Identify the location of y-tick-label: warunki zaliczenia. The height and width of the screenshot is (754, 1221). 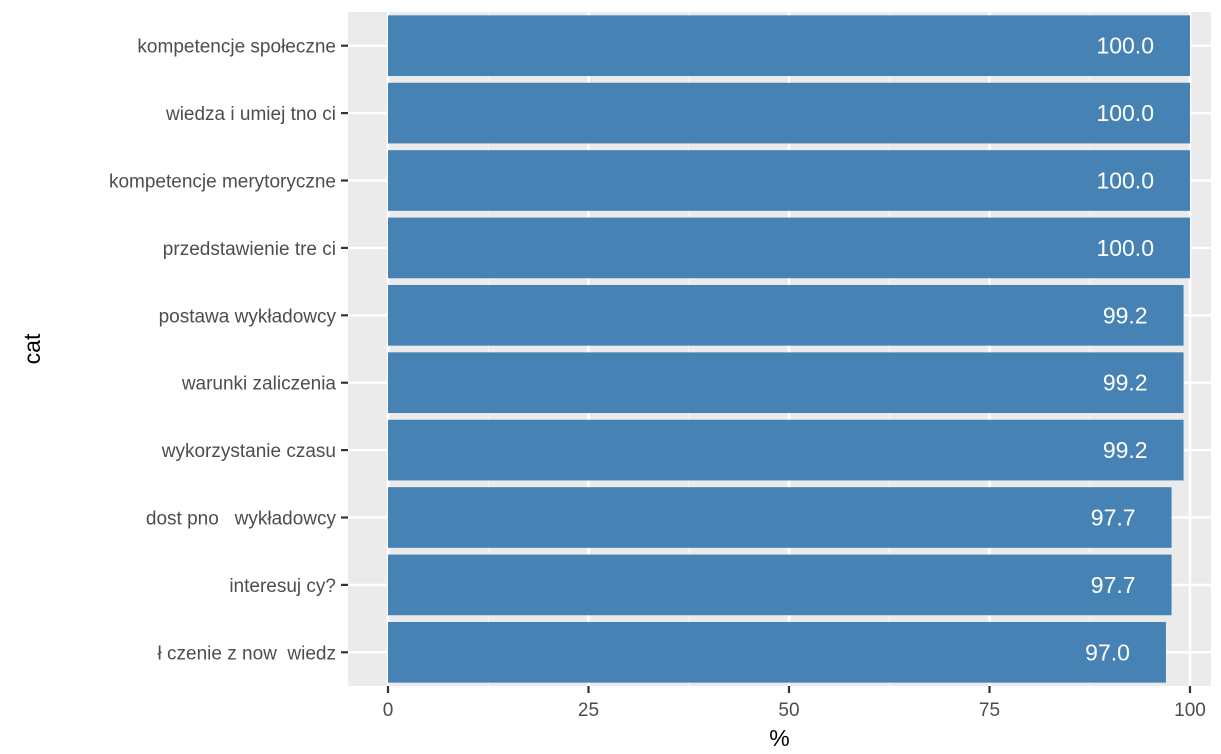
(259, 384).